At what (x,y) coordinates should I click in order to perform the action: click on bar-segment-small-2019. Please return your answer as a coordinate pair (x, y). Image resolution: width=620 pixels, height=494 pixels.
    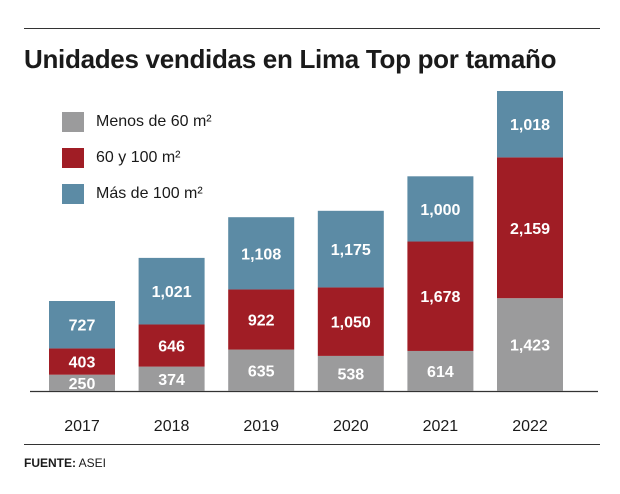
    Looking at the image, I should click on (261, 370).